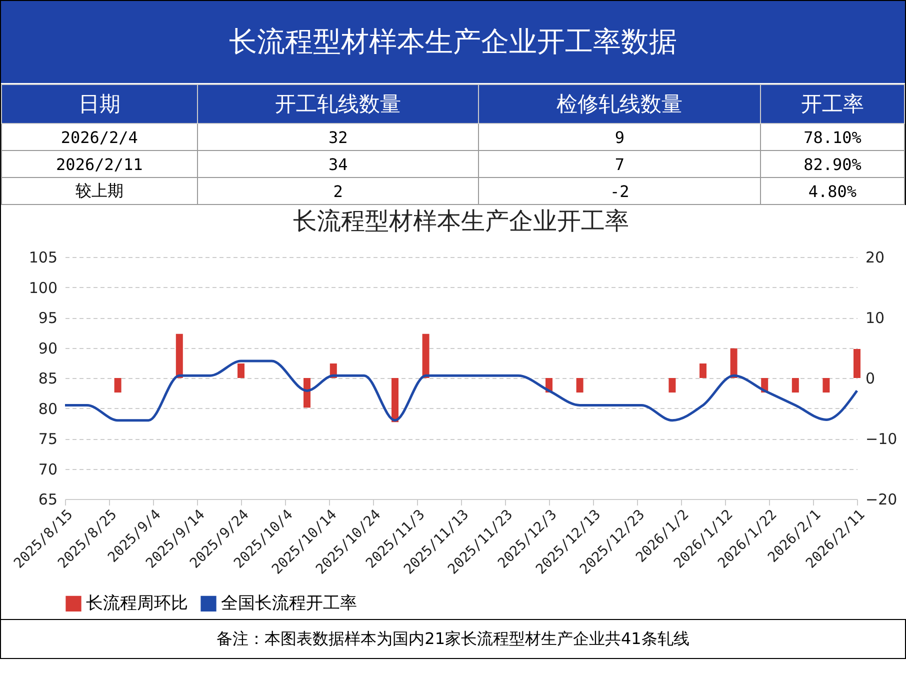  I want to click on text: 2026/2/4, so click(100, 137).